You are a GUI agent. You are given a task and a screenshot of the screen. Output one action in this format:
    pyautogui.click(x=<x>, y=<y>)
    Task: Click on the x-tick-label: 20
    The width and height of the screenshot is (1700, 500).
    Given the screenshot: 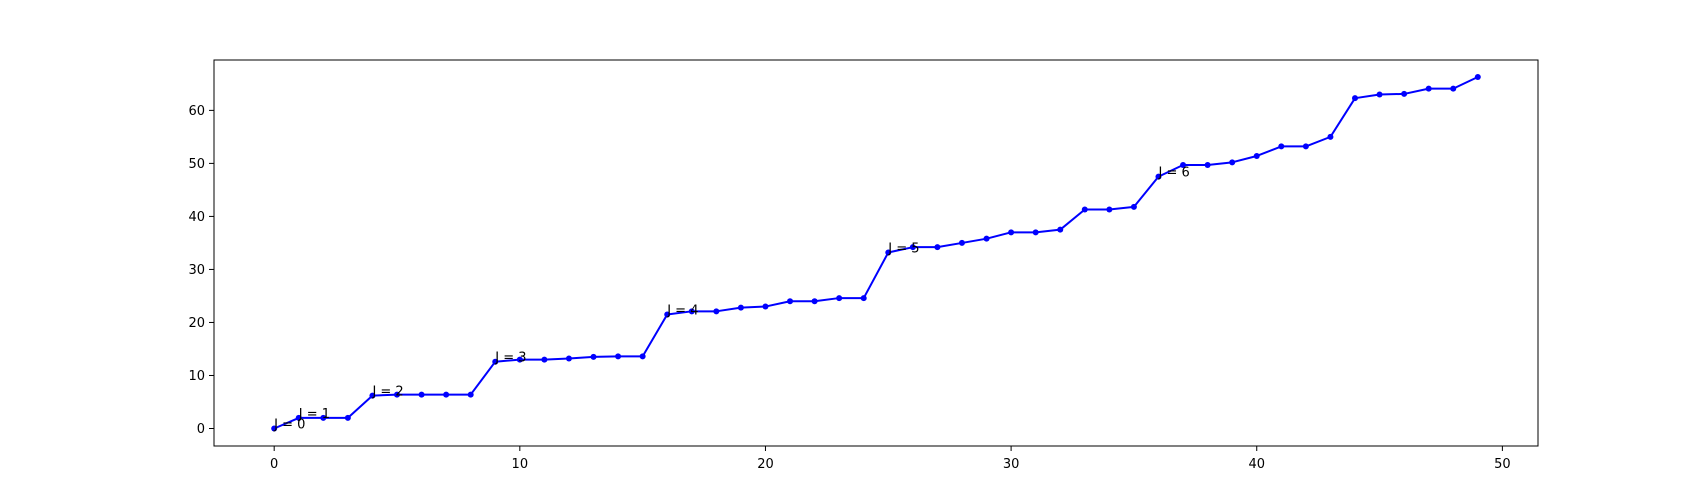 What is the action you would take?
    pyautogui.click(x=765, y=464)
    